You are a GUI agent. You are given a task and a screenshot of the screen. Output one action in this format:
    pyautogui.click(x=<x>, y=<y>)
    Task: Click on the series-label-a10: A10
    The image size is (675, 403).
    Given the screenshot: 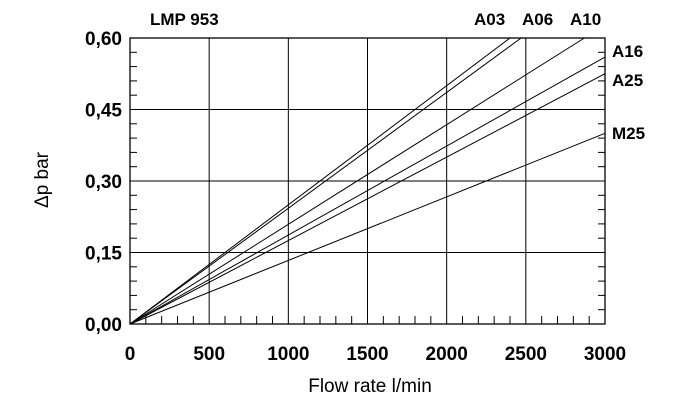 What is the action you would take?
    pyautogui.click(x=585, y=19)
    